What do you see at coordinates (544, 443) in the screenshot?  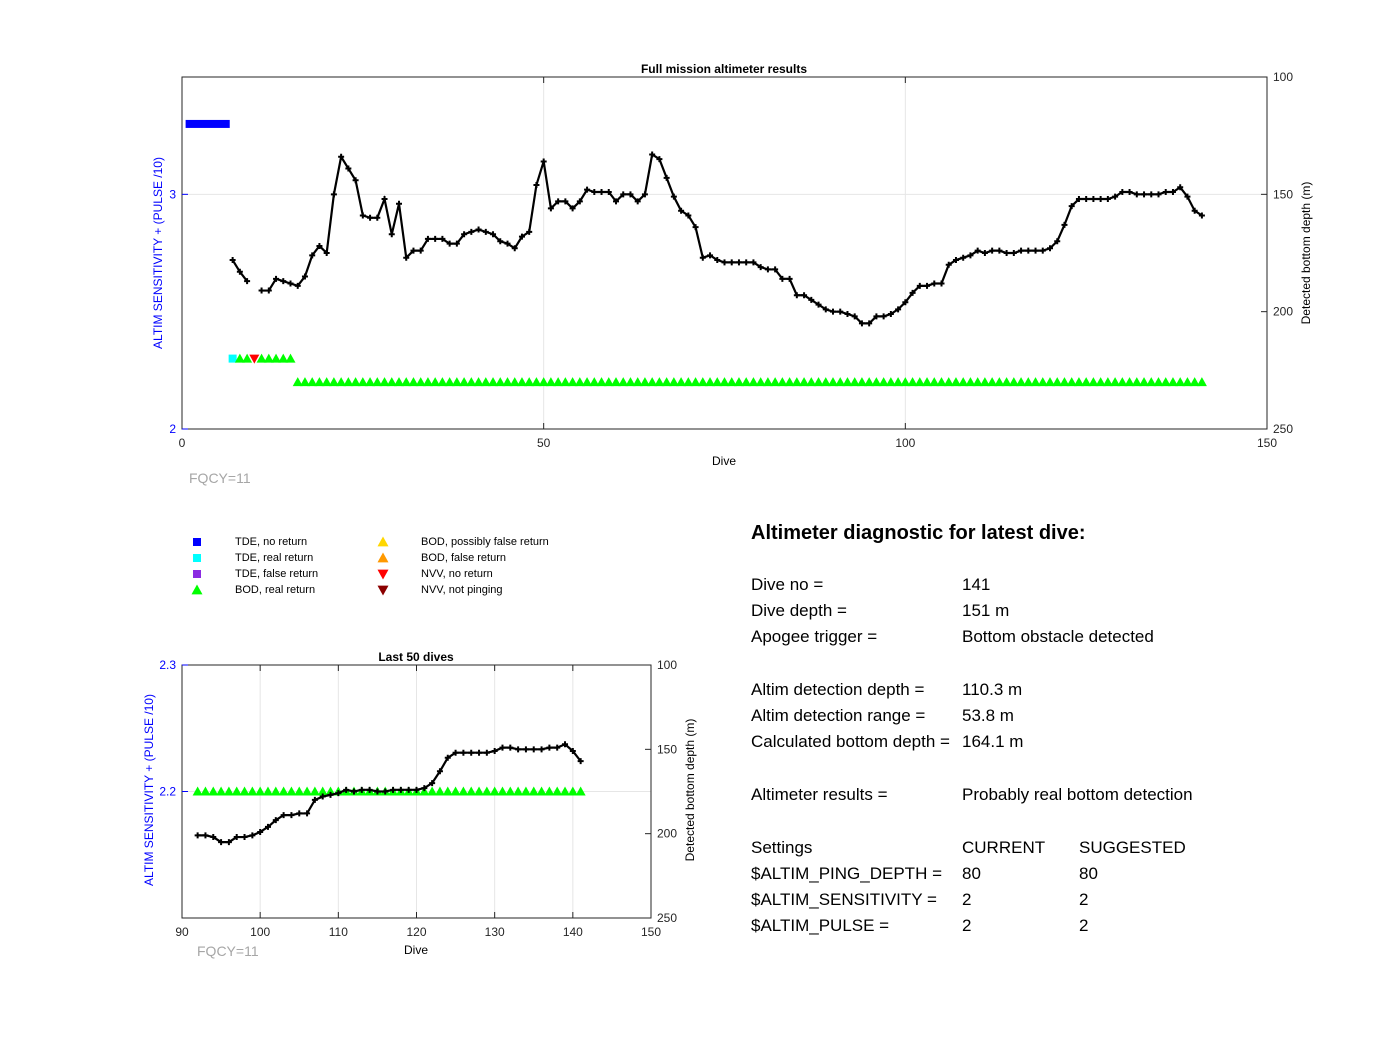 I see `x-tick-label: 50` at bounding box center [544, 443].